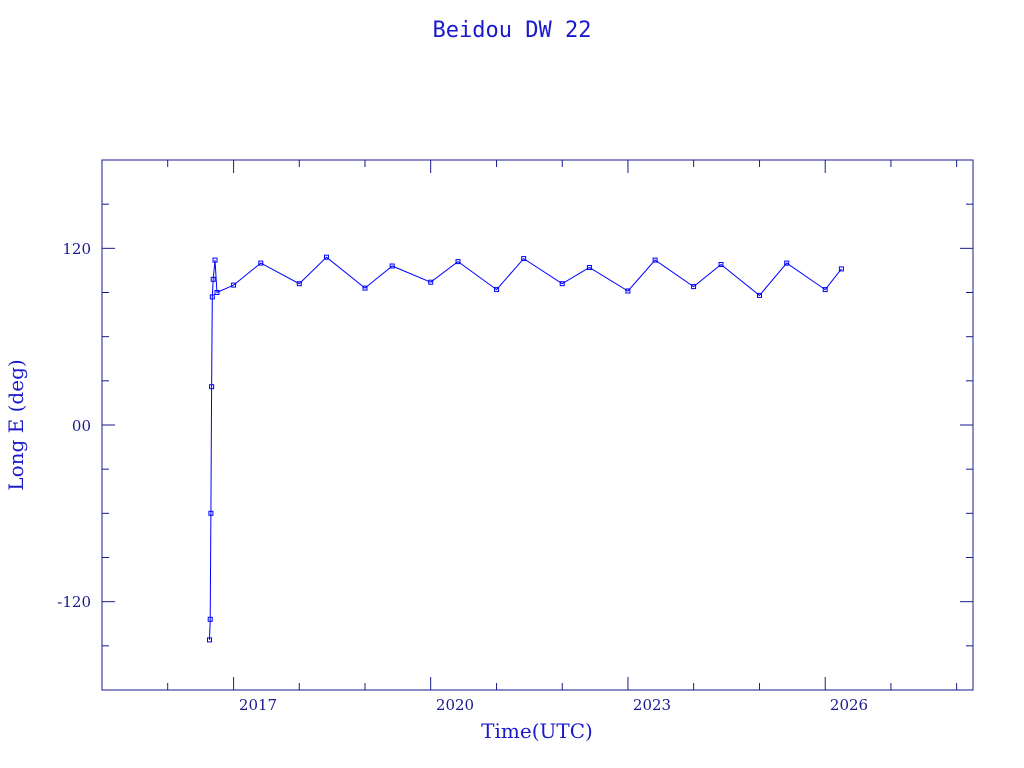  I want to click on x-tick-label: 2017, so click(258, 705).